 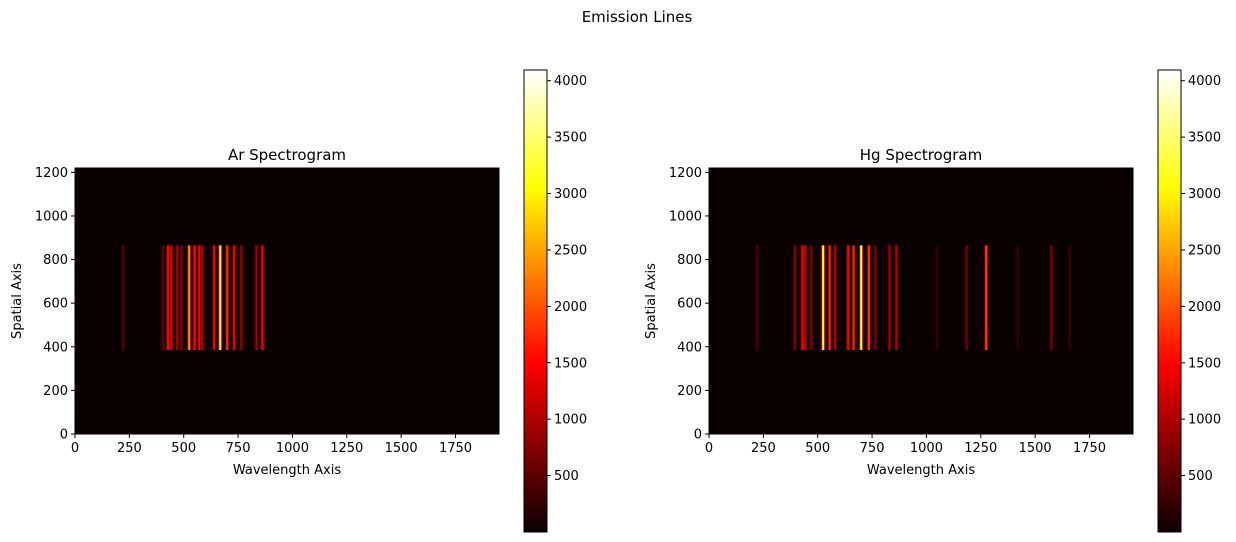 I want to click on figure-suptitle: Emission Lines, so click(x=637, y=17).